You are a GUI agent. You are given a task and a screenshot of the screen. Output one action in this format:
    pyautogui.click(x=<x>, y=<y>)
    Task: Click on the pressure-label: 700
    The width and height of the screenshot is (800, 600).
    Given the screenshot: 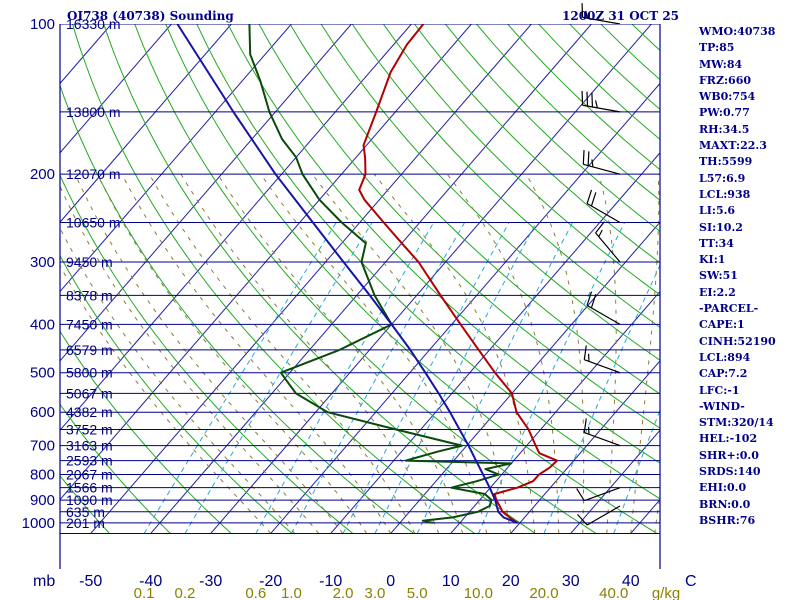 What is the action you would take?
    pyautogui.click(x=42, y=446)
    